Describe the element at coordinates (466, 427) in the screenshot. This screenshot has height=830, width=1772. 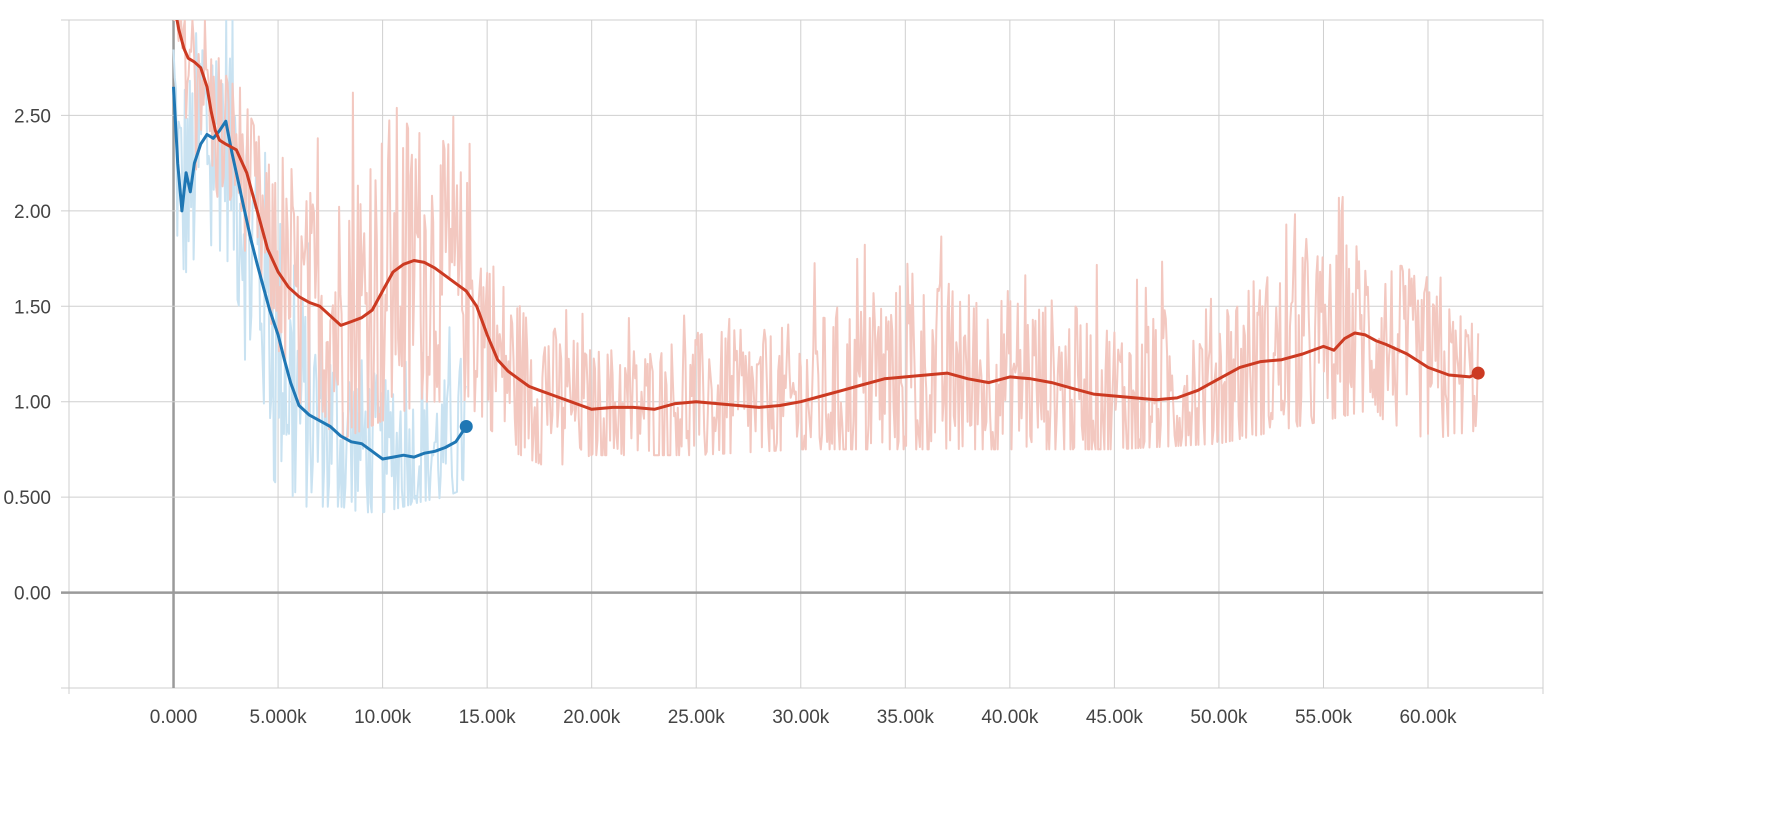
I see `series-0-end-point` at that location.